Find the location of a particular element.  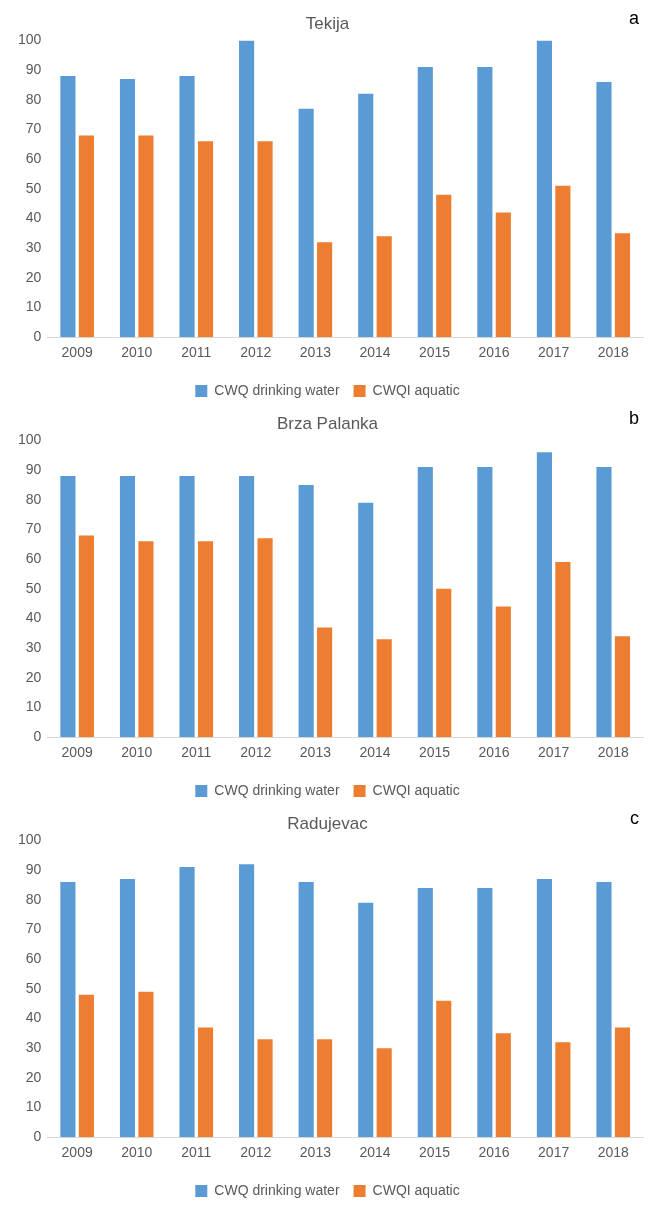

text: a is located at coordinates (634, 17).